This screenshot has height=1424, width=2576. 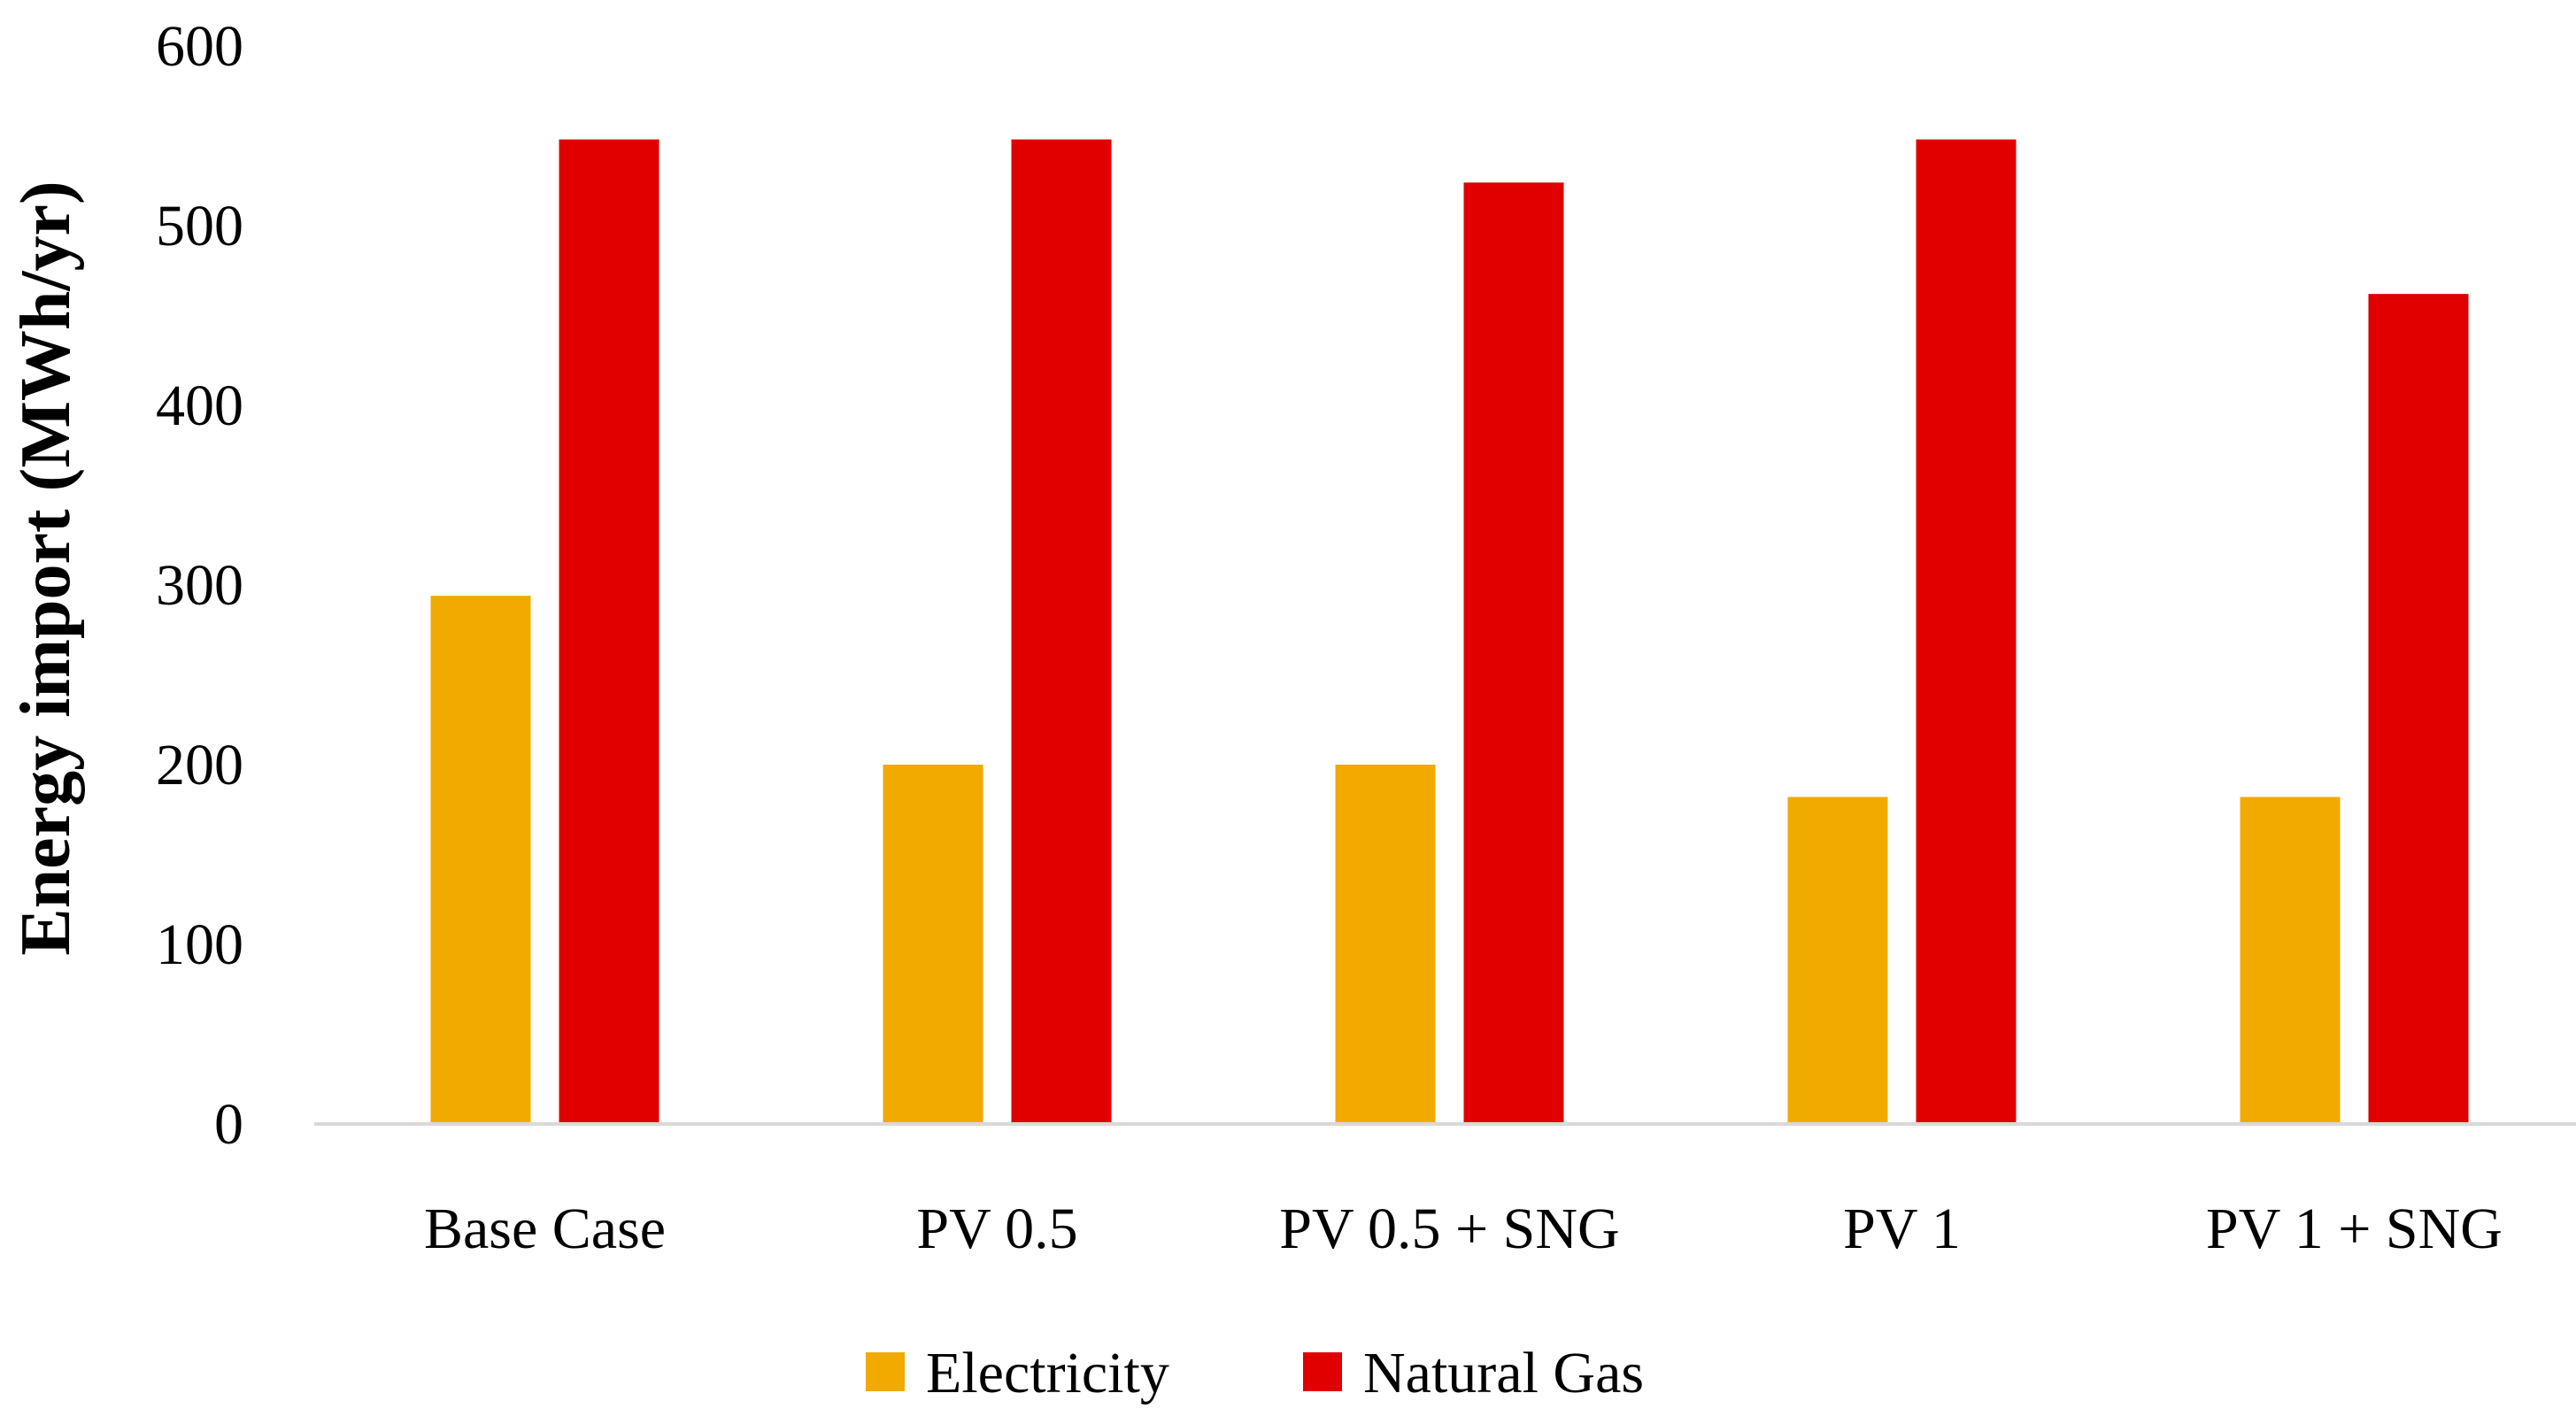 I want to click on x-tick-label: PV 1 + SNG, so click(x=2354, y=1229).